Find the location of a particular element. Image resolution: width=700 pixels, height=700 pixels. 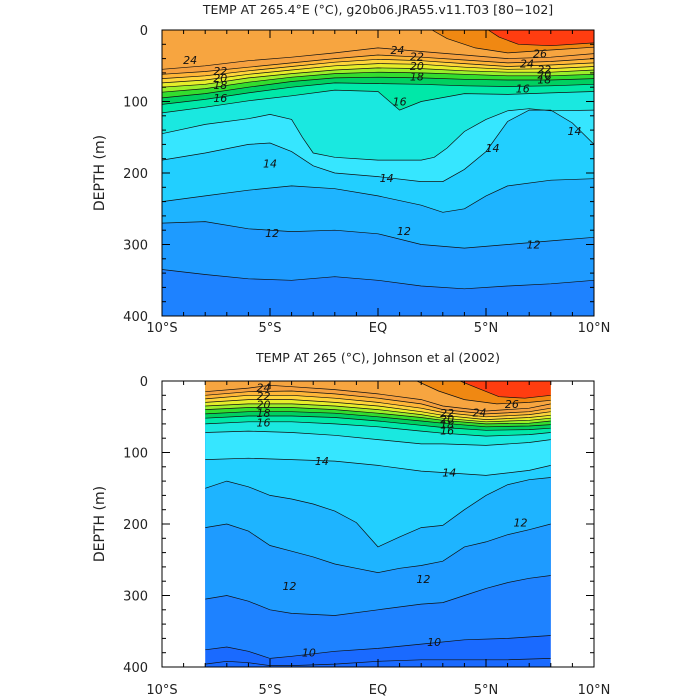

y-tick-label: 400 is located at coordinates (135, 317).